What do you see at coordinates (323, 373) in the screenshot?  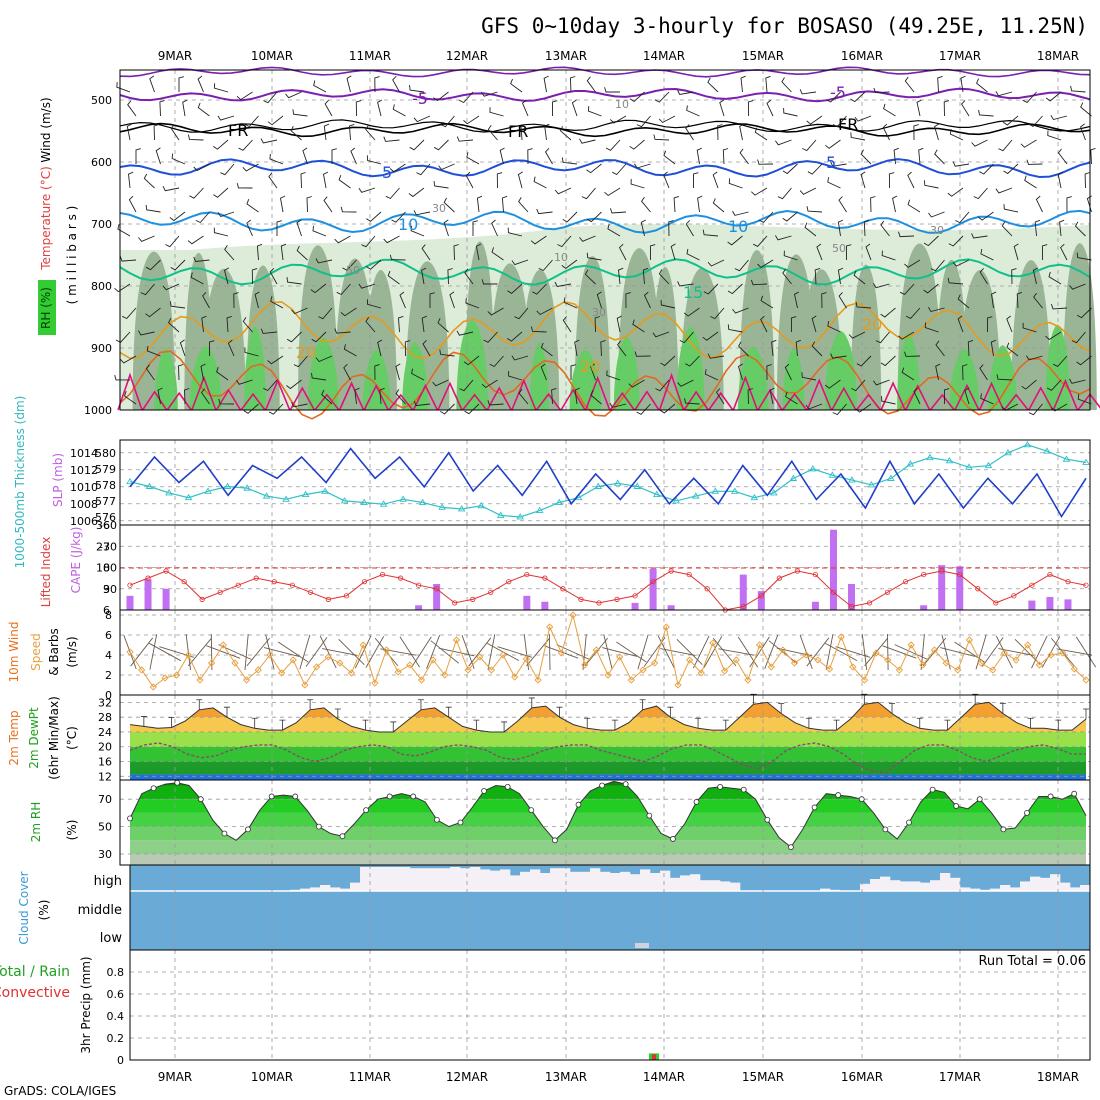 I see `rh-shading-blob` at bounding box center [323, 373].